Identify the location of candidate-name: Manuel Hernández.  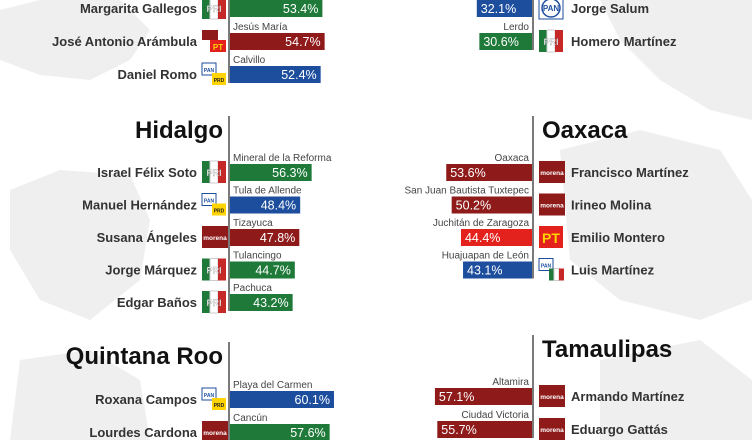
(139, 205).